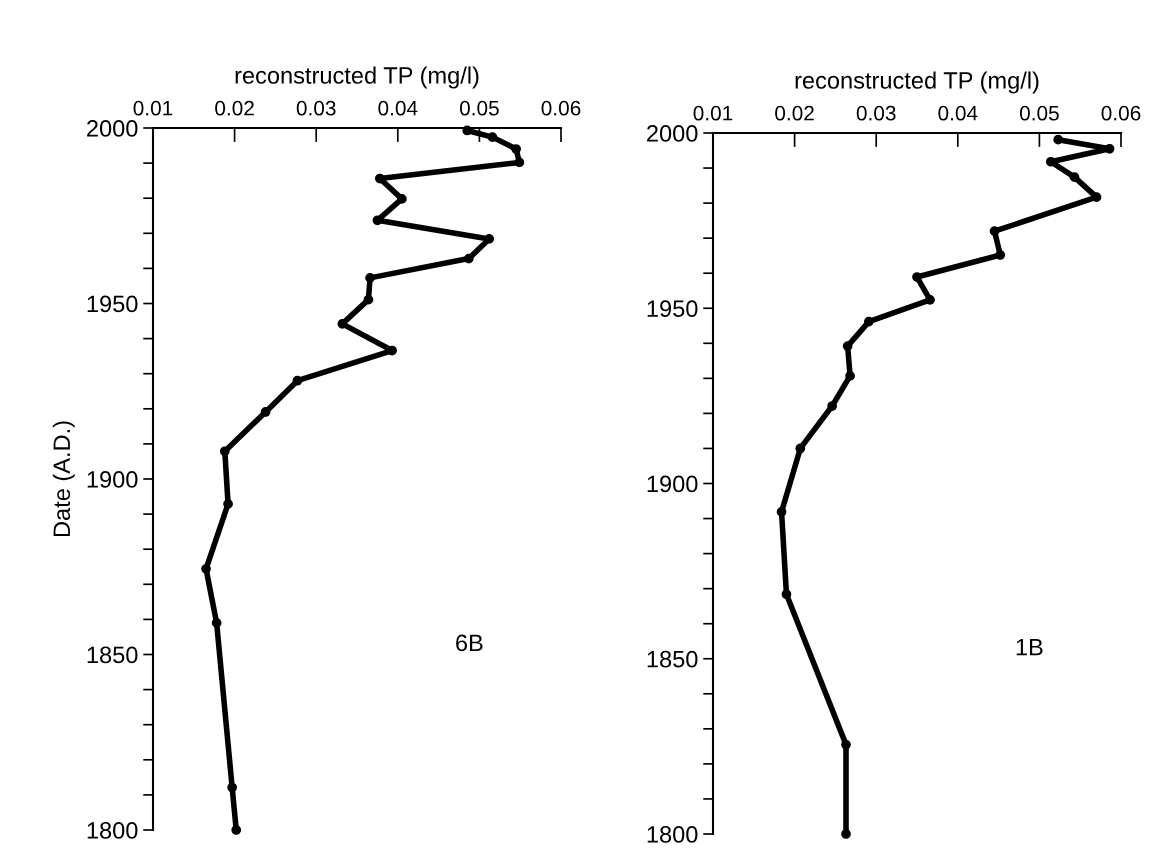 The height and width of the screenshot is (857, 1163). Describe the element at coordinates (63, 479) in the screenshot. I see `y-axis-title: Date (A.D.)` at that location.